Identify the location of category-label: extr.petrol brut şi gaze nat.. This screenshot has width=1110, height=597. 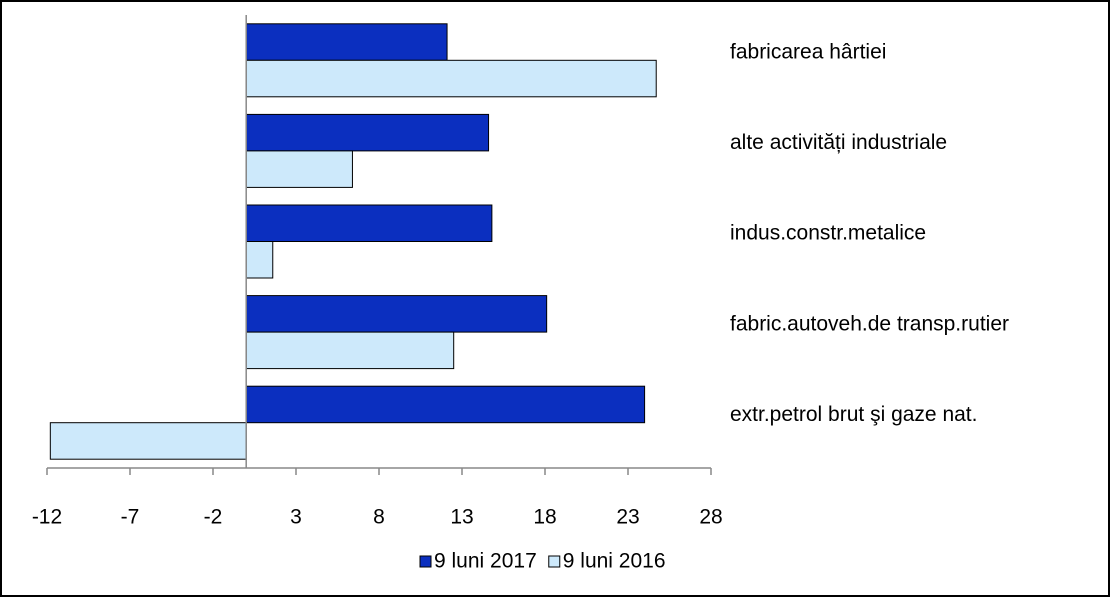
(853, 414).